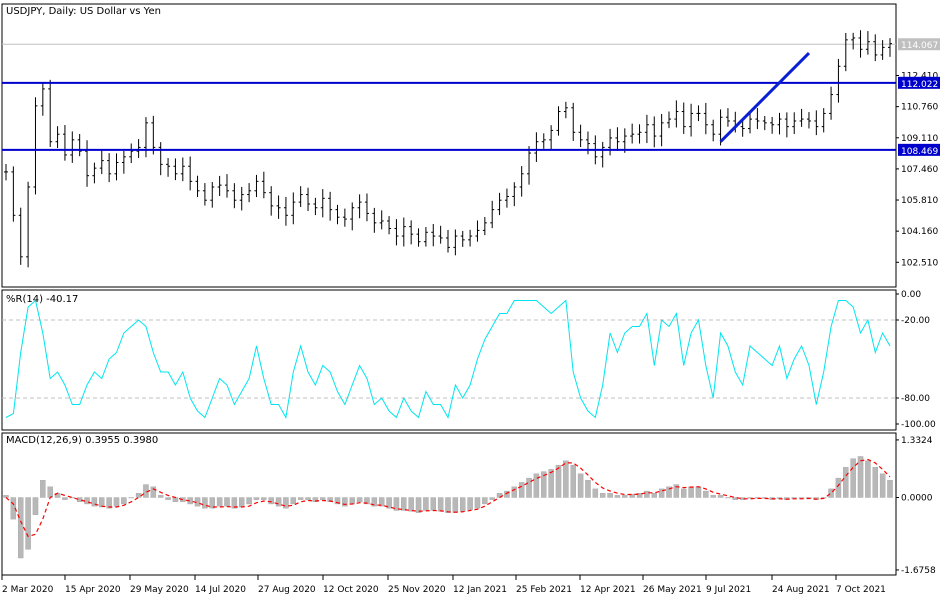  What do you see at coordinates (82, 440) in the screenshot?
I see `macd-title: MACD(12,26,9) 0.3955 0.3980` at bounding box center [82, 440].